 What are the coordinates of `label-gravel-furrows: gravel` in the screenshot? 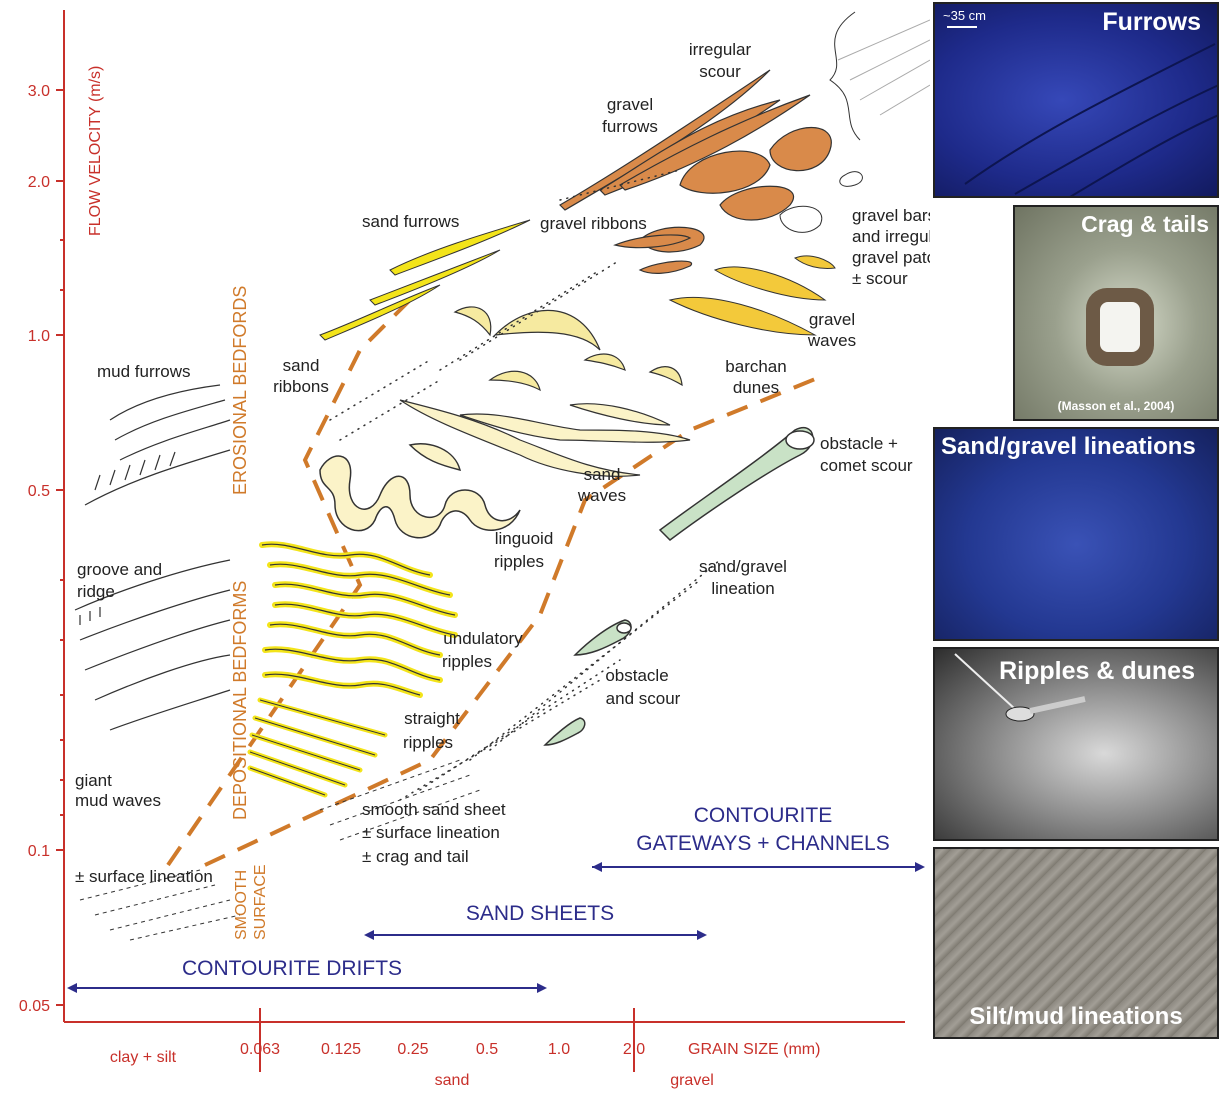 It's located at (630, 104).